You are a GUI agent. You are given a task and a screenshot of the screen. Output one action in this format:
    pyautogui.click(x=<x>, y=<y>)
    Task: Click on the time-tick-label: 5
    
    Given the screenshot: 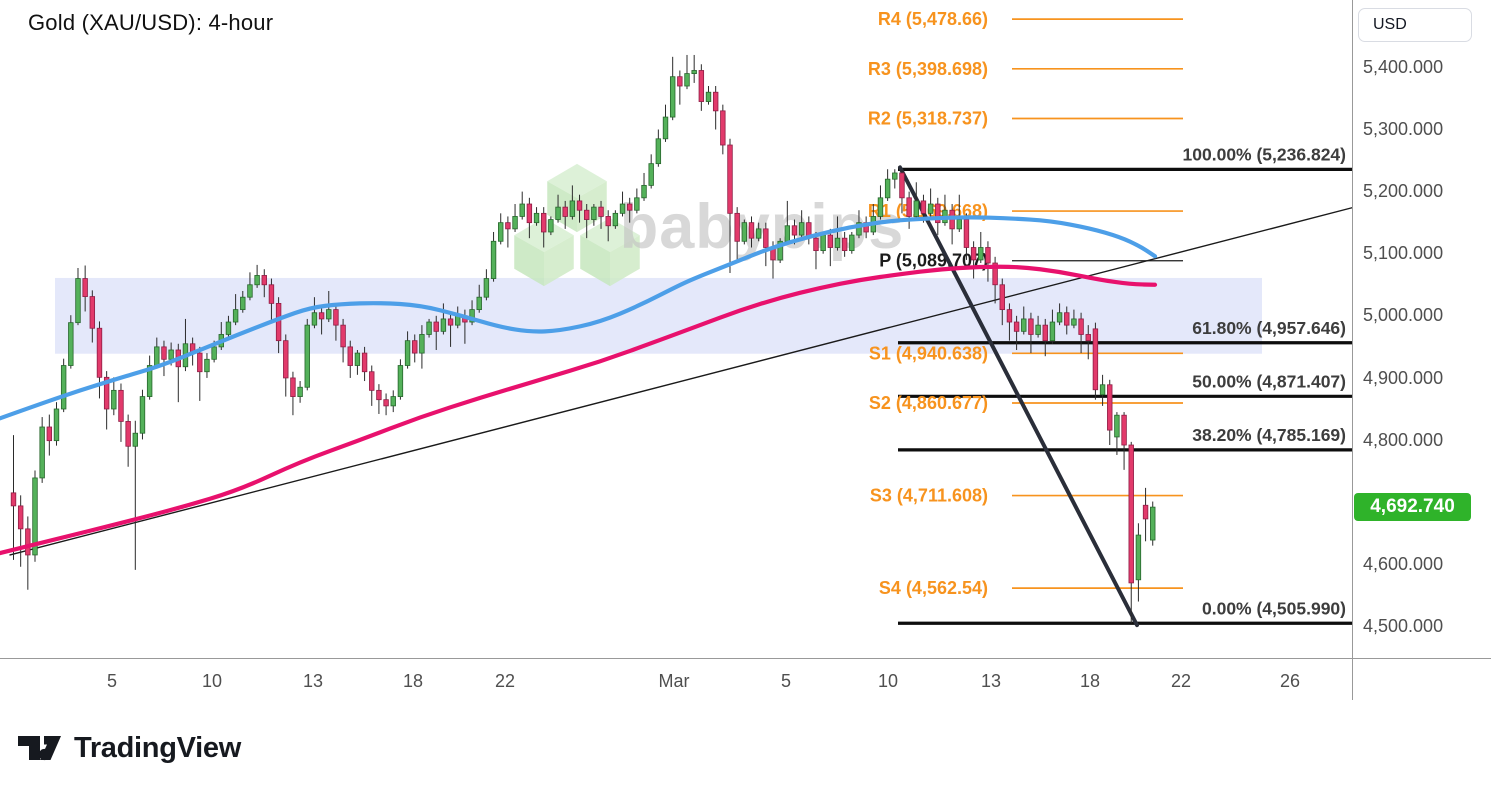 What is the action you would take?
    pyautogui.click(x=111, y=681)
    